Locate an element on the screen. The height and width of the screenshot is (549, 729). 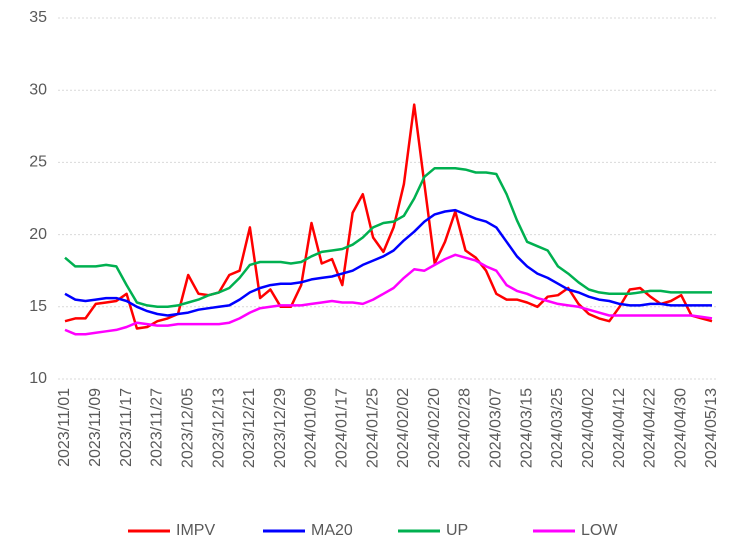
x-tick-label: 2023/12/21 is located at coordinates (249, 428).